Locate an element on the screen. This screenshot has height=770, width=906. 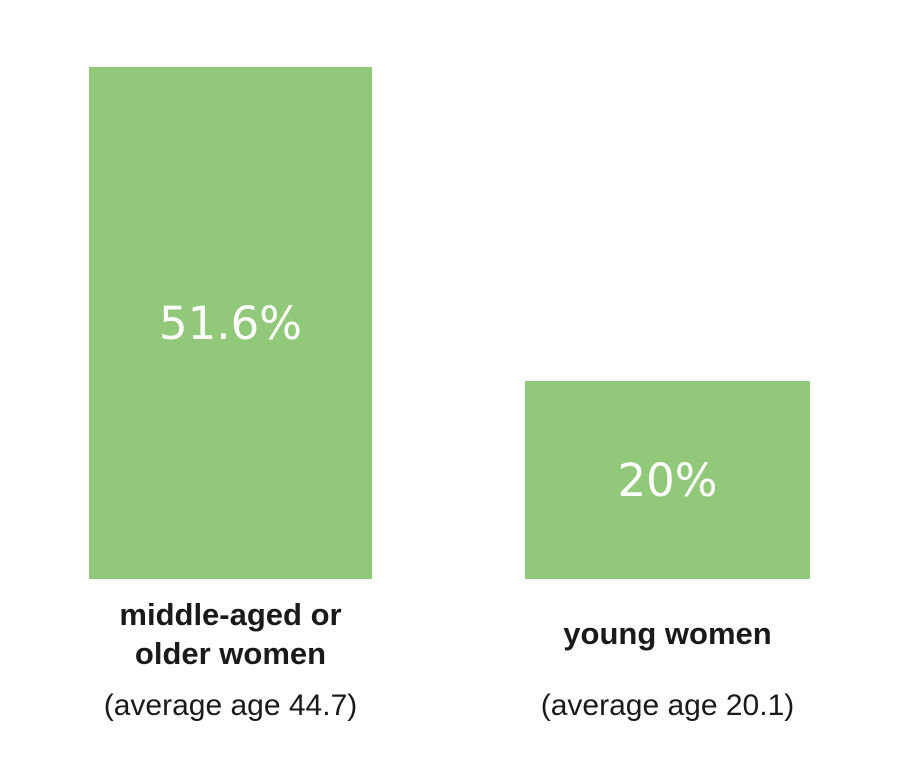
bar-value-label: 20% is located at coordinates (667, 480).